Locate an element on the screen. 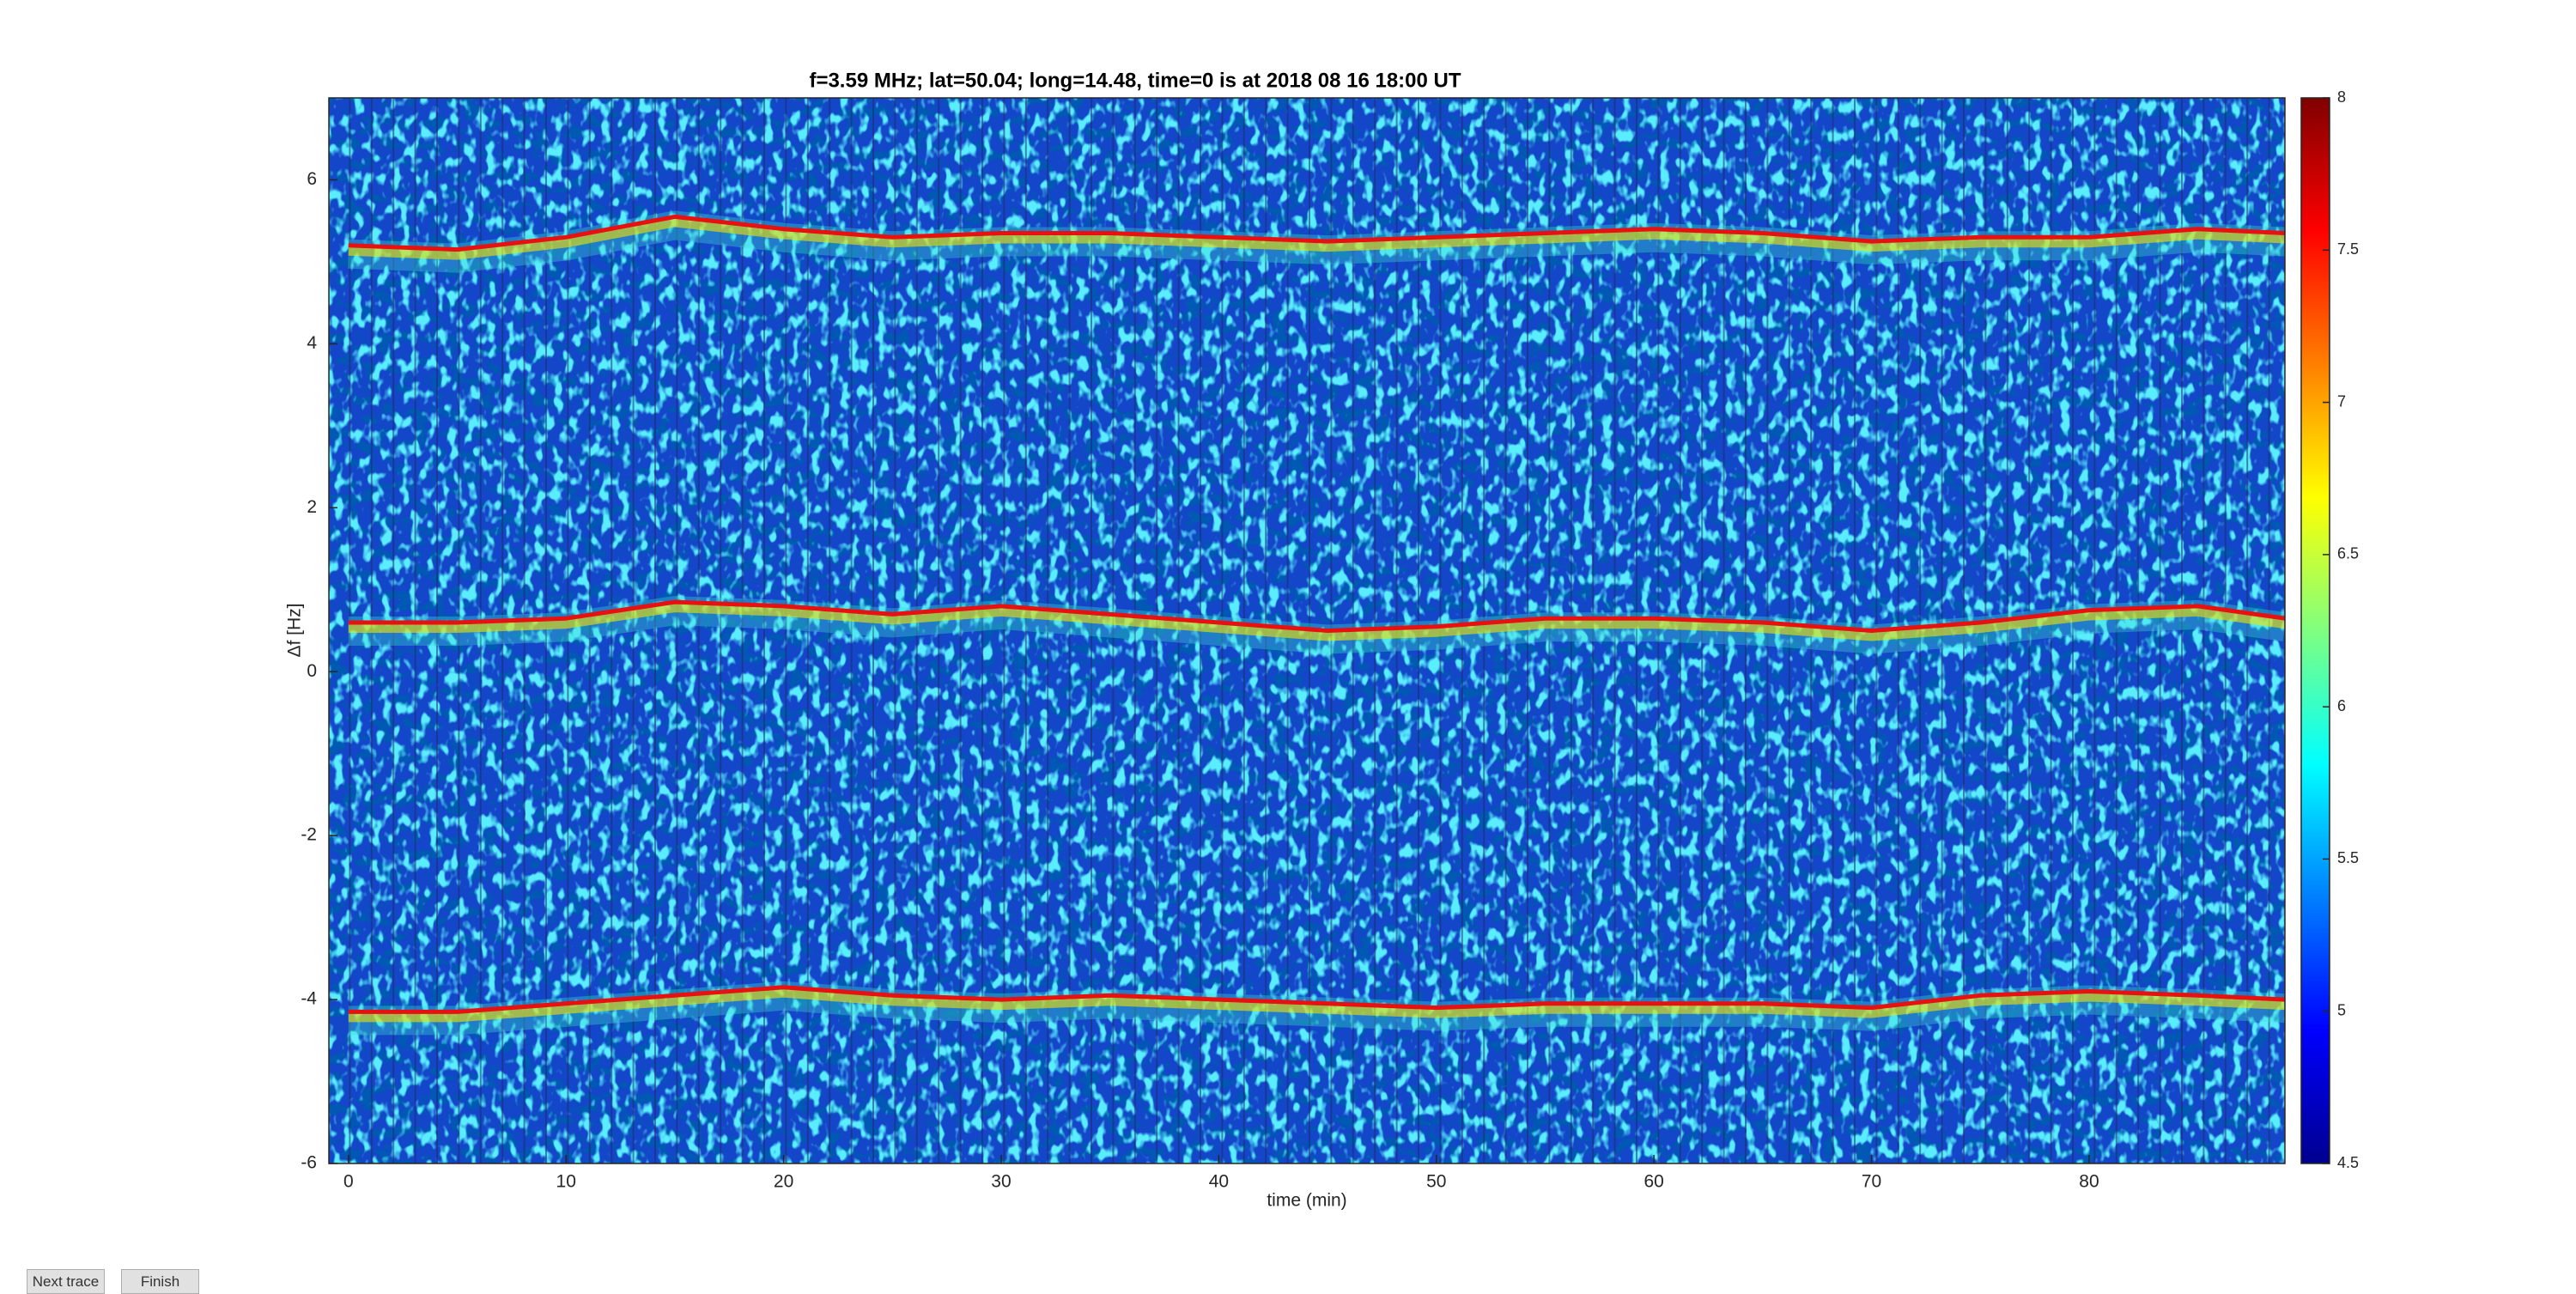  colorbar-tick-label: 5.5 is located at coordinates (2348, 857).